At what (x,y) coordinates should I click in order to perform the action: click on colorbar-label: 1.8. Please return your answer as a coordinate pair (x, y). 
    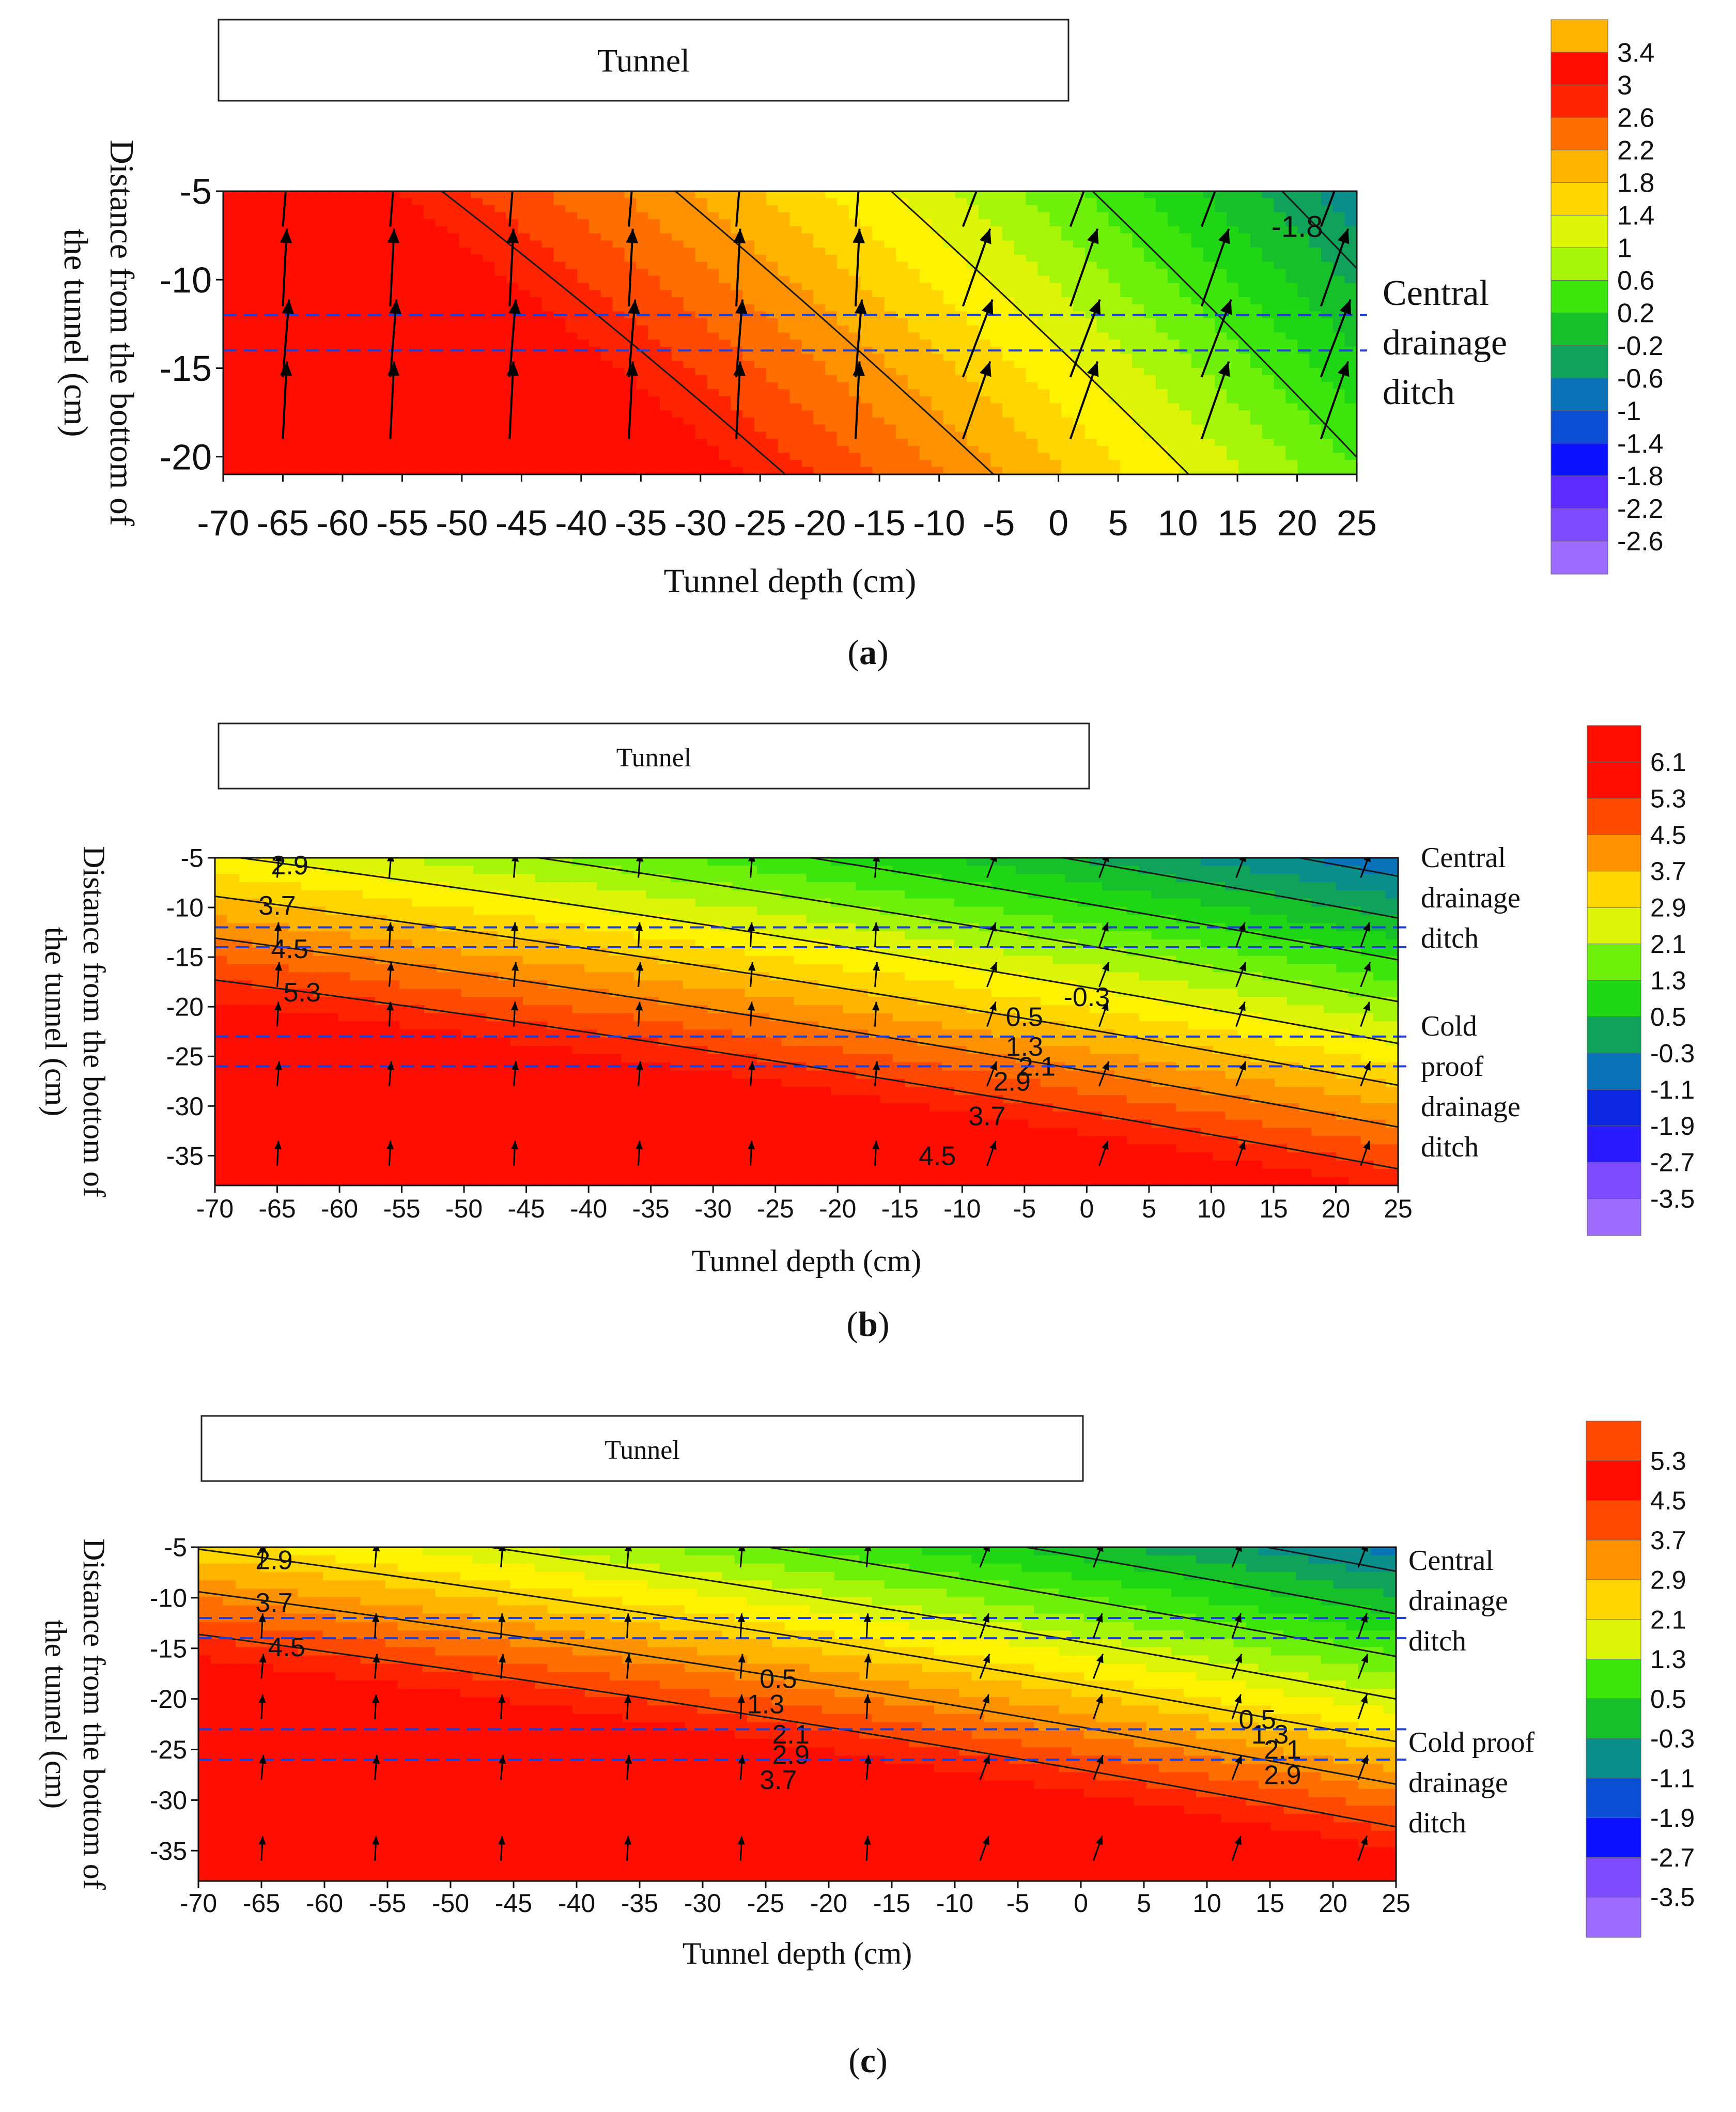
    Looking at the image, I should click on (1636, 183).